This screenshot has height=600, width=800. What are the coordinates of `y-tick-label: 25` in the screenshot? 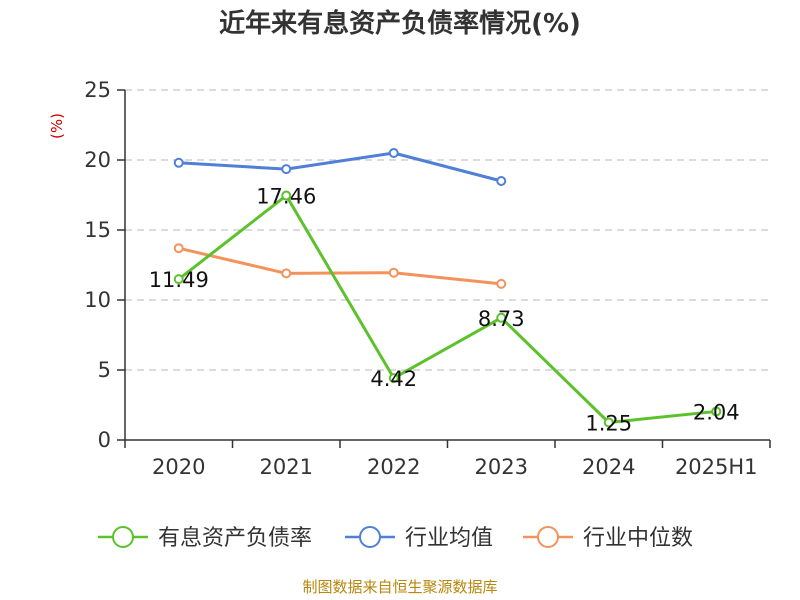 It's located at (97, 90).